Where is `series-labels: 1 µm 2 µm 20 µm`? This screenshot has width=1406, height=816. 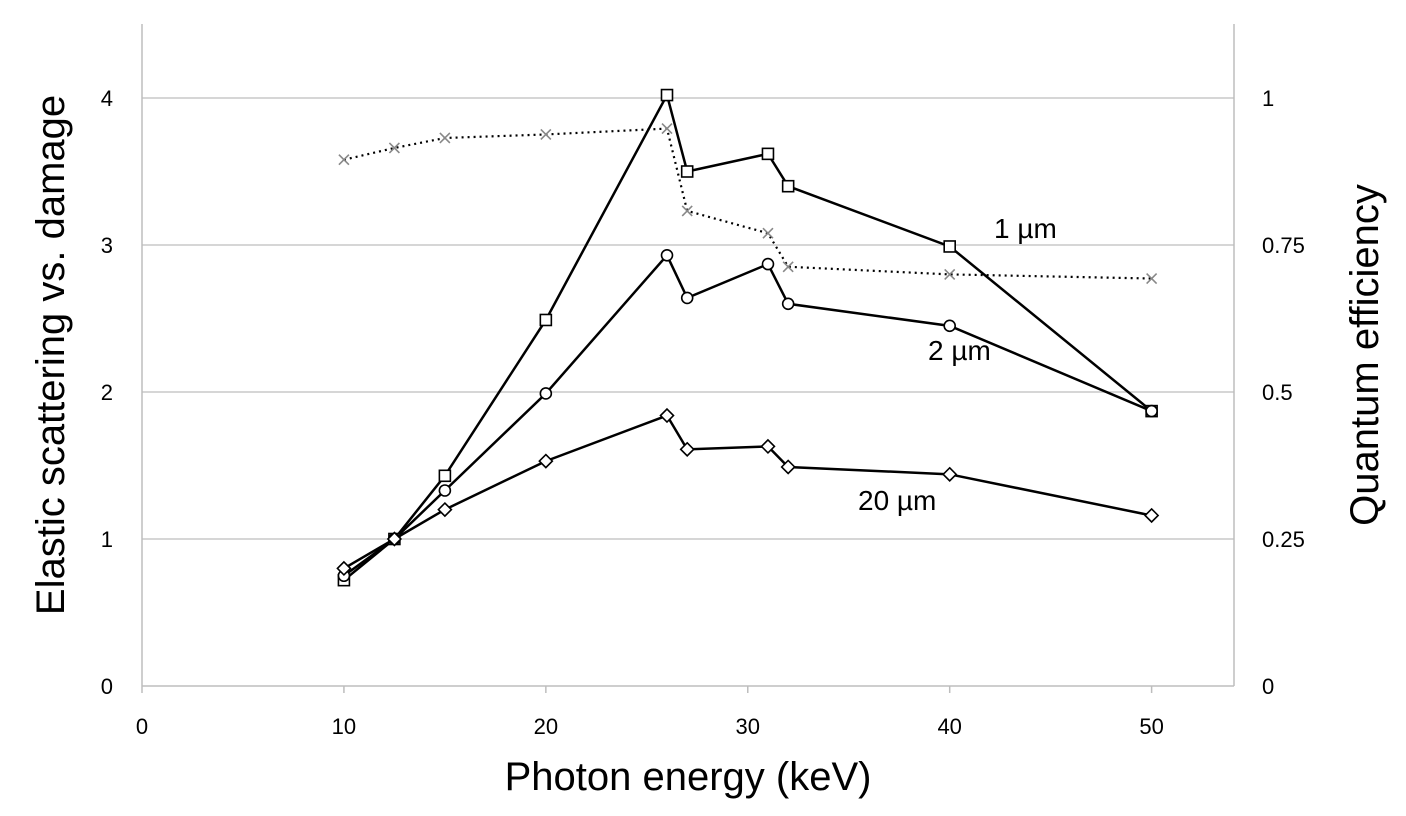 series-labels: 1 µm 2 µm 20 µm is located at coordinates (957, 364).